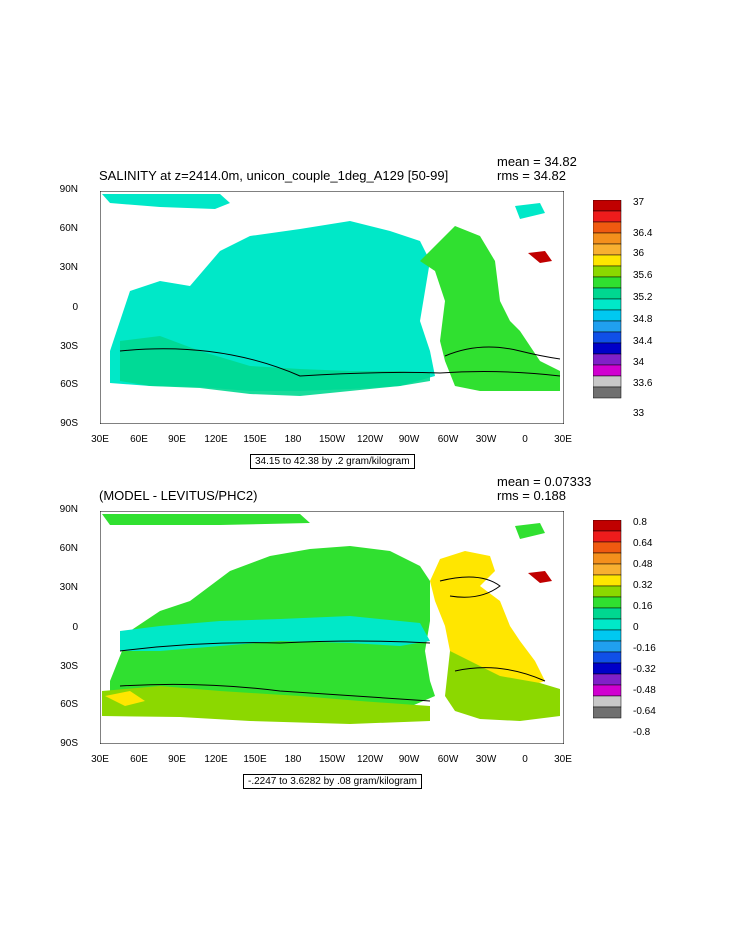  What do you see at coordinates (636, 627) in the screenshot?
I see `legend-label: 0` at bounding box center [636, 627].